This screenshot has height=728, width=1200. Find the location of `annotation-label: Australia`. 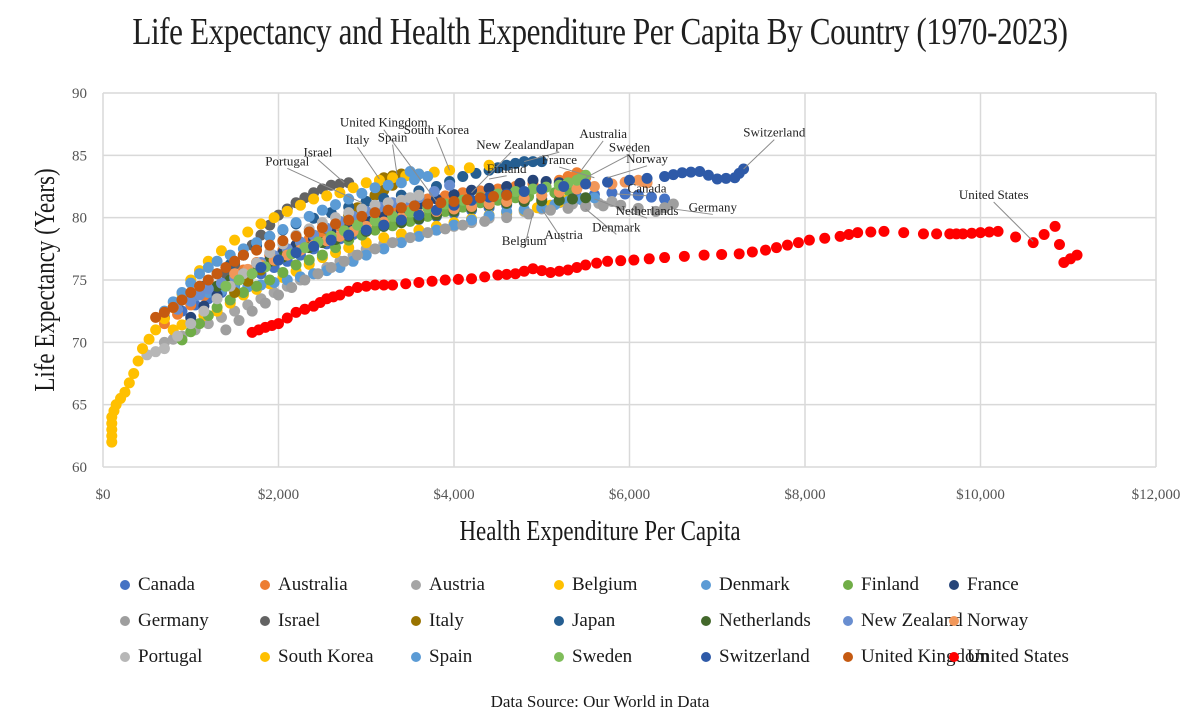

annotation-label: Australia is located at coordinates (603, 133).